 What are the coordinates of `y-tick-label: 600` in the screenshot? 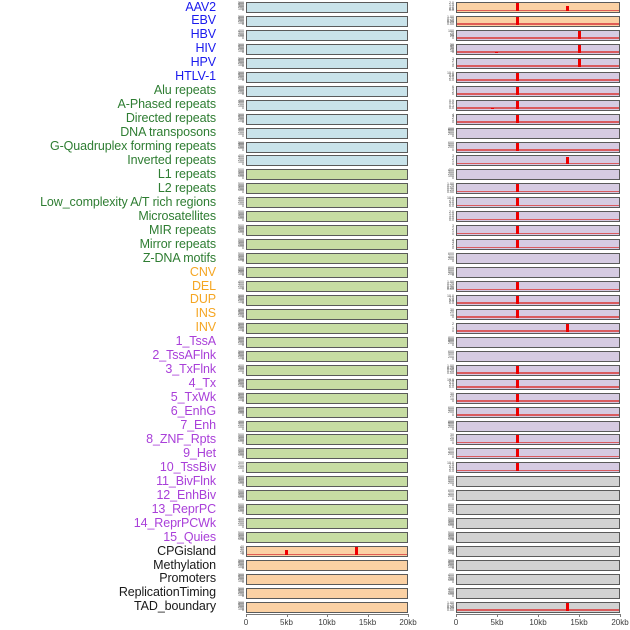 It's located at (451, 254).